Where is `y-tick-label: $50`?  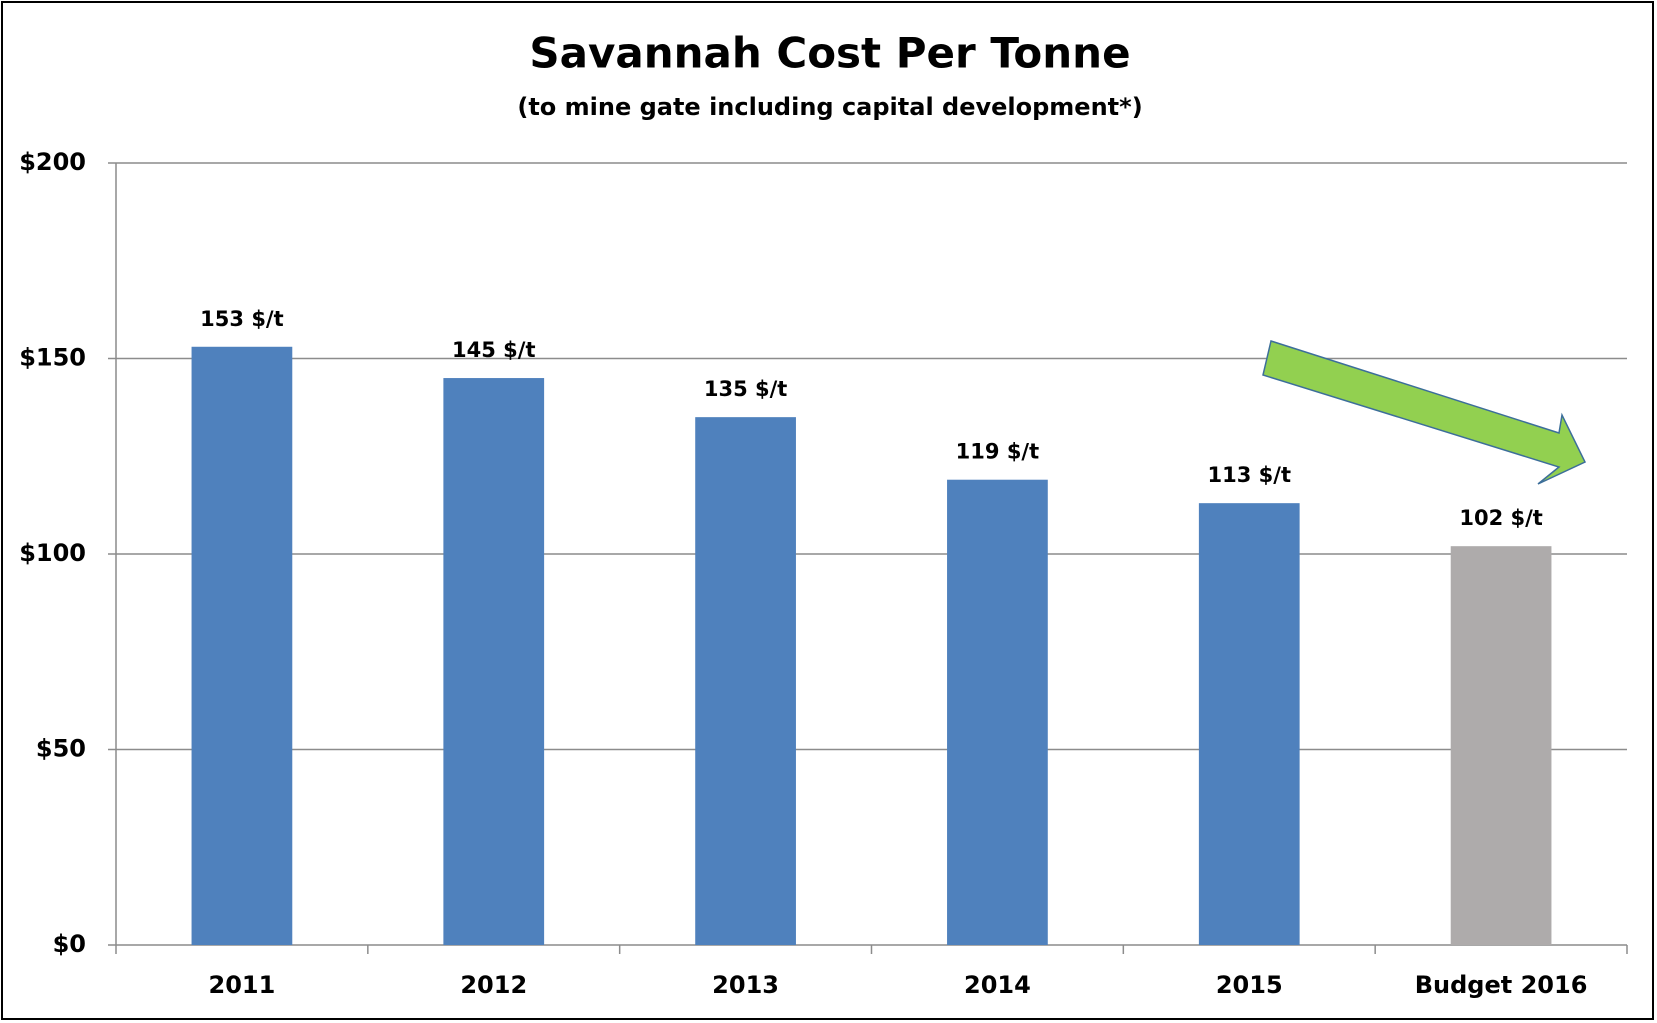 y-tick-label: $50 is located at coordinates (61, 749).